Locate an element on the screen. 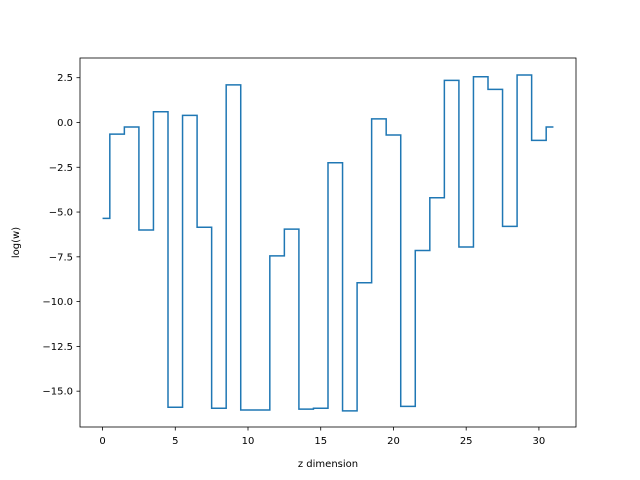 This screenshot has width=640, height=480. y-tick-label: −7.5 is located at coordinates (61, 257).